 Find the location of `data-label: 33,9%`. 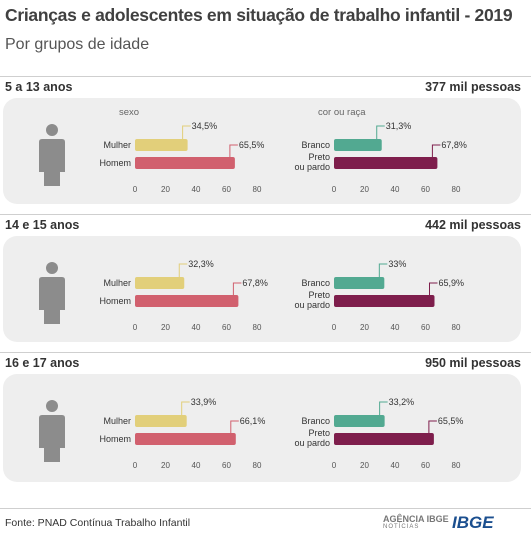

data-label: 33,9% is located at coordinates (204, 402).